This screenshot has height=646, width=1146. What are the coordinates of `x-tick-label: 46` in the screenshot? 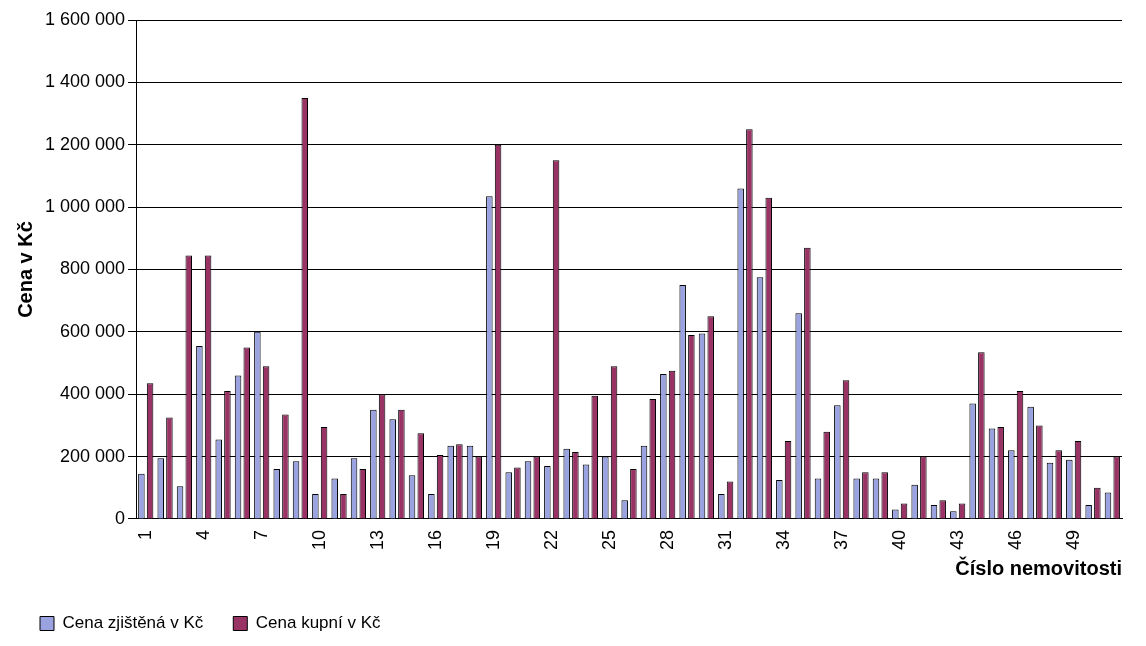 It's located at (1014, 540).